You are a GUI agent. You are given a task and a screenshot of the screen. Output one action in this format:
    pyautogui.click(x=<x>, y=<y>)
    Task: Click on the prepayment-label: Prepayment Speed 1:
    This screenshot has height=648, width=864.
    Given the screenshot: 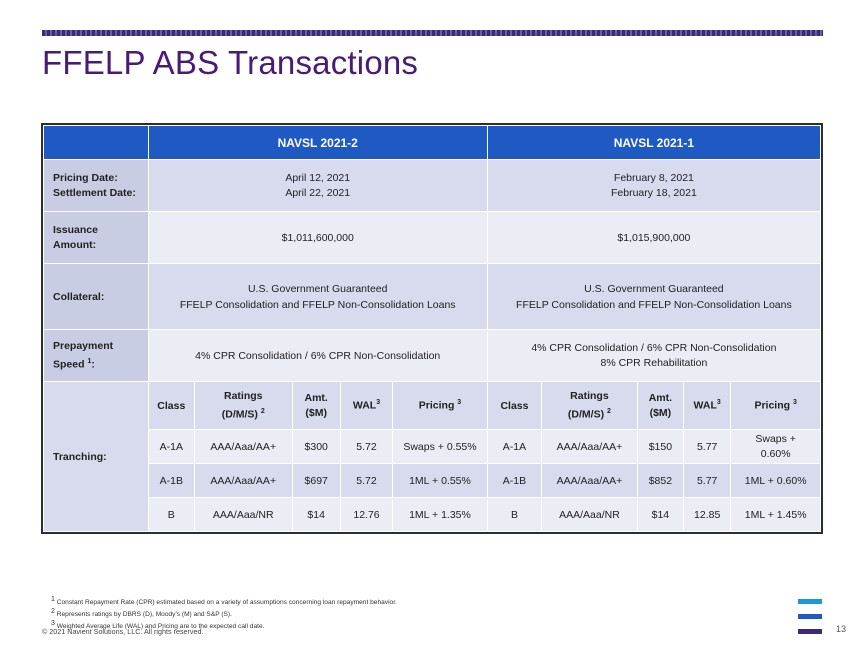 What is the action you would take?
    pyautogui.click(x=96, y=355)
    